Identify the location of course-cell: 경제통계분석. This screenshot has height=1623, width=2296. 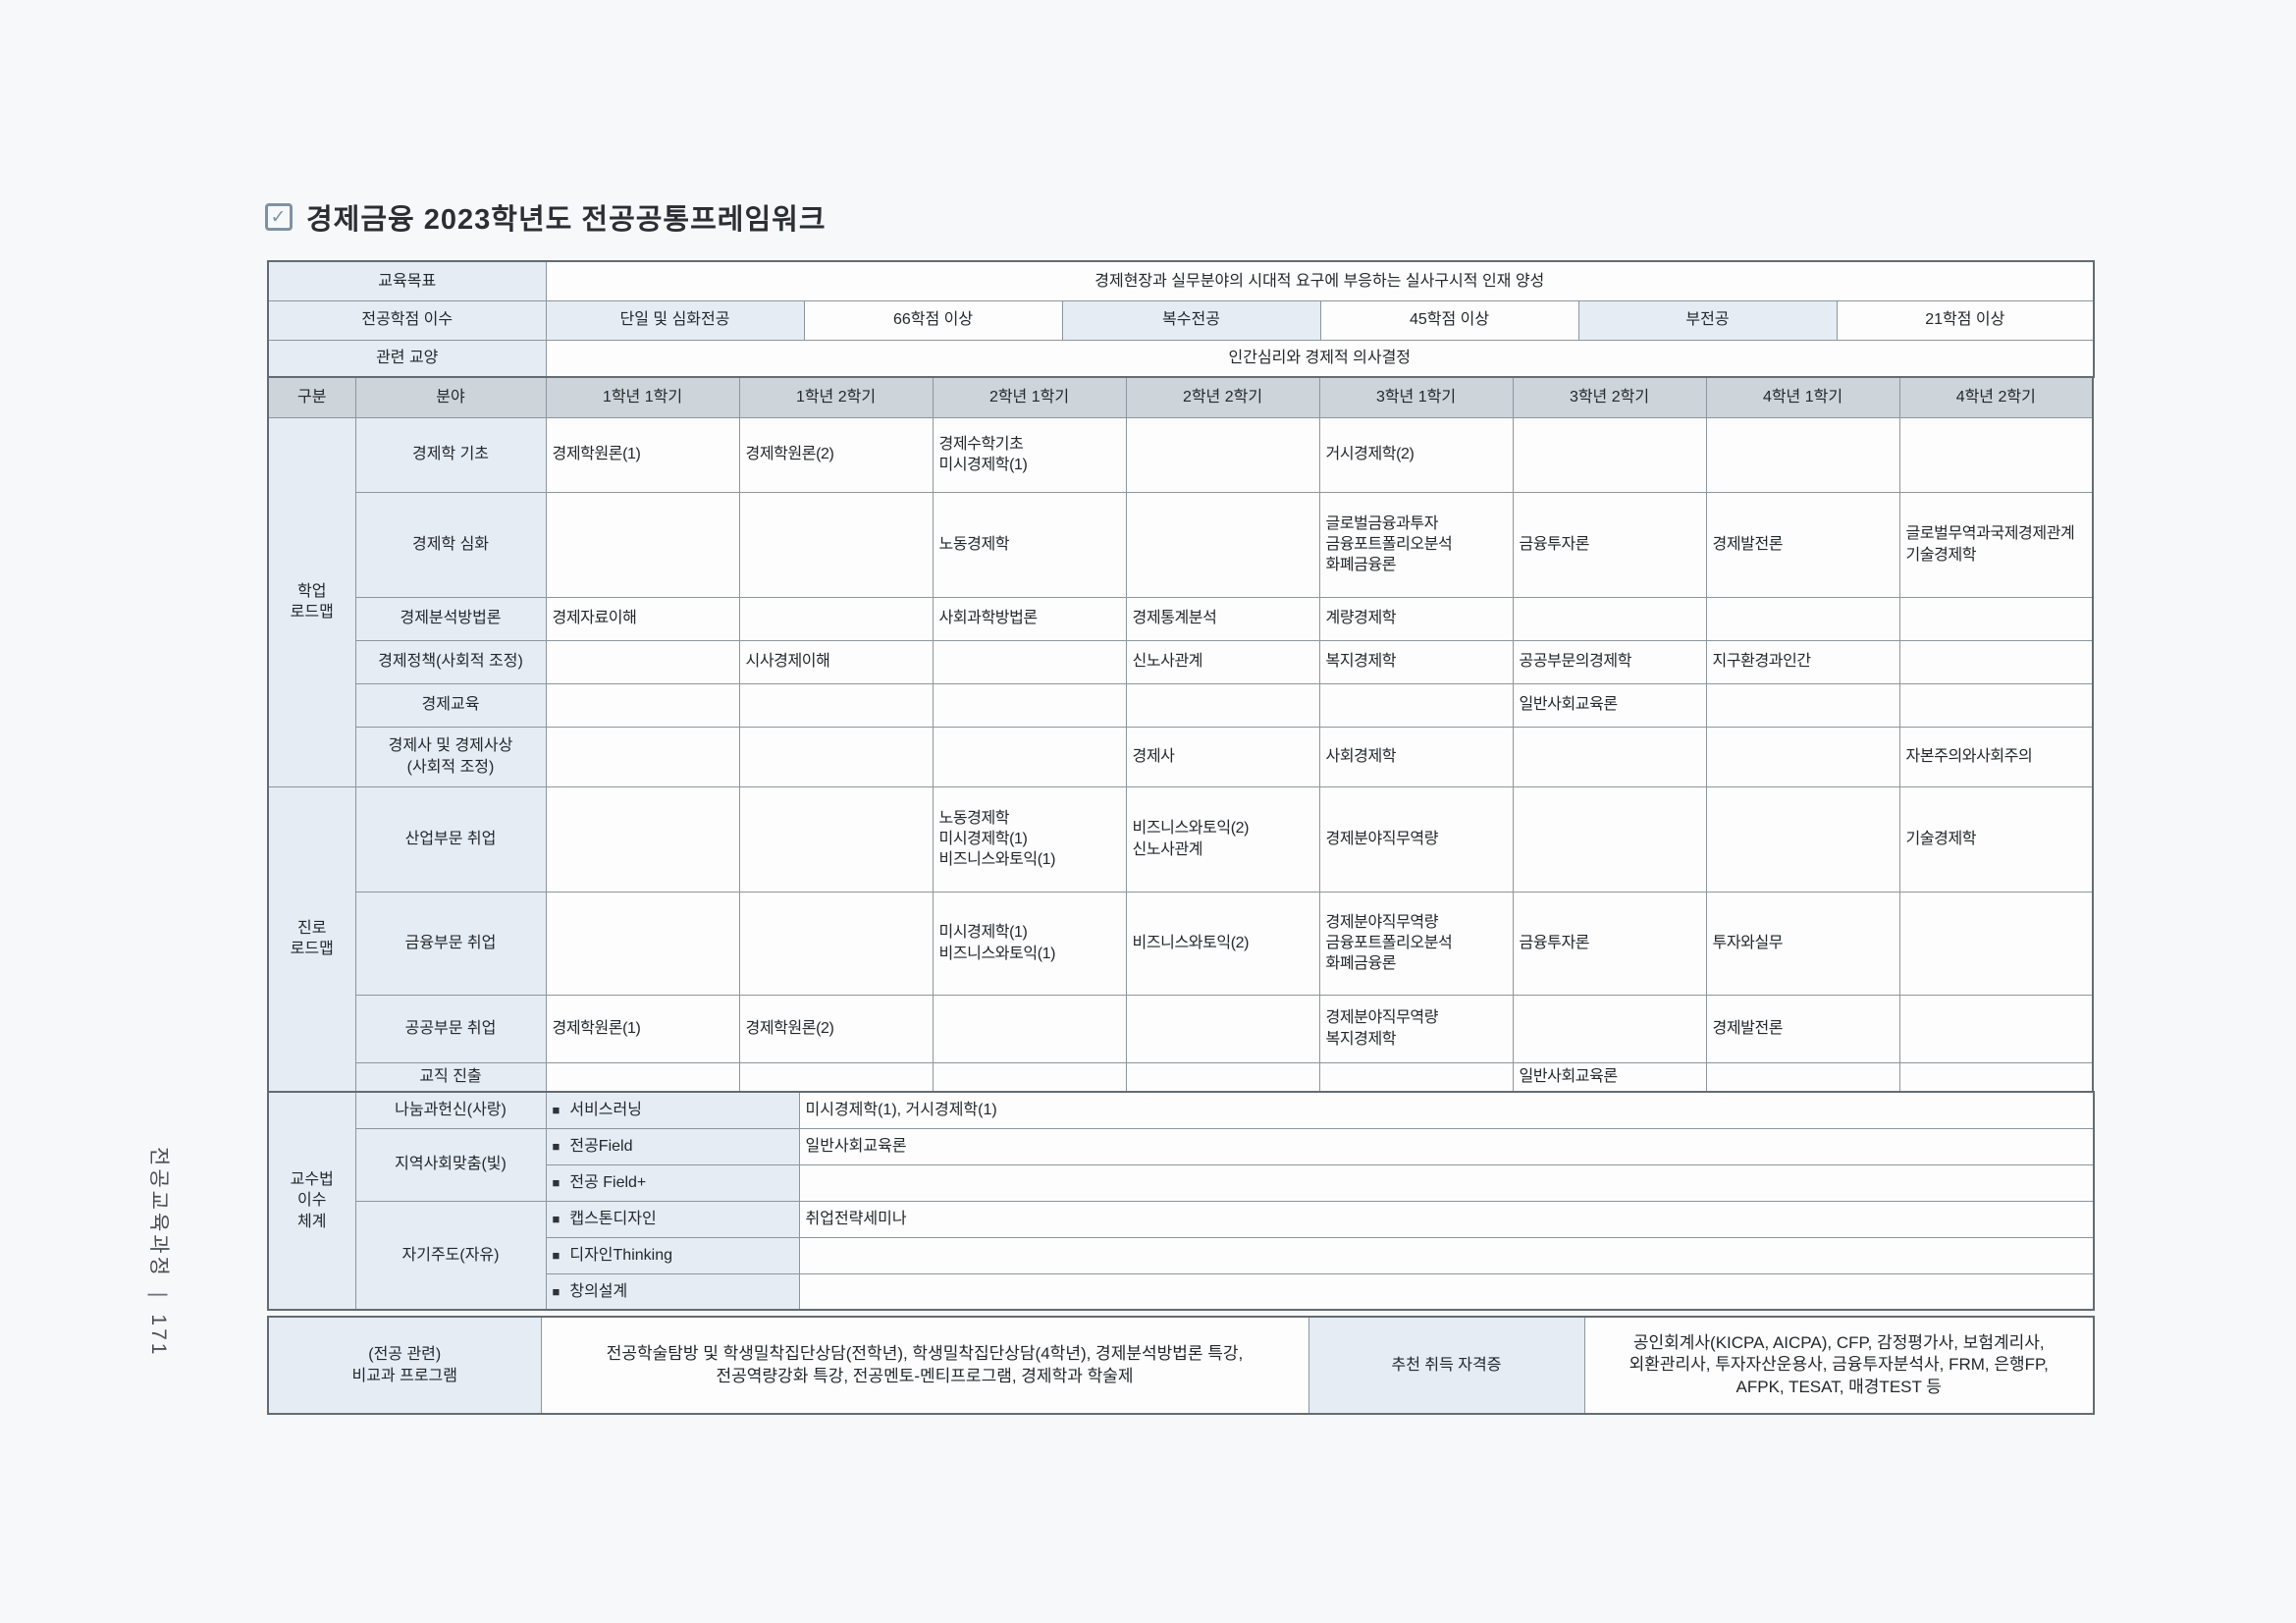
(1222, 618).